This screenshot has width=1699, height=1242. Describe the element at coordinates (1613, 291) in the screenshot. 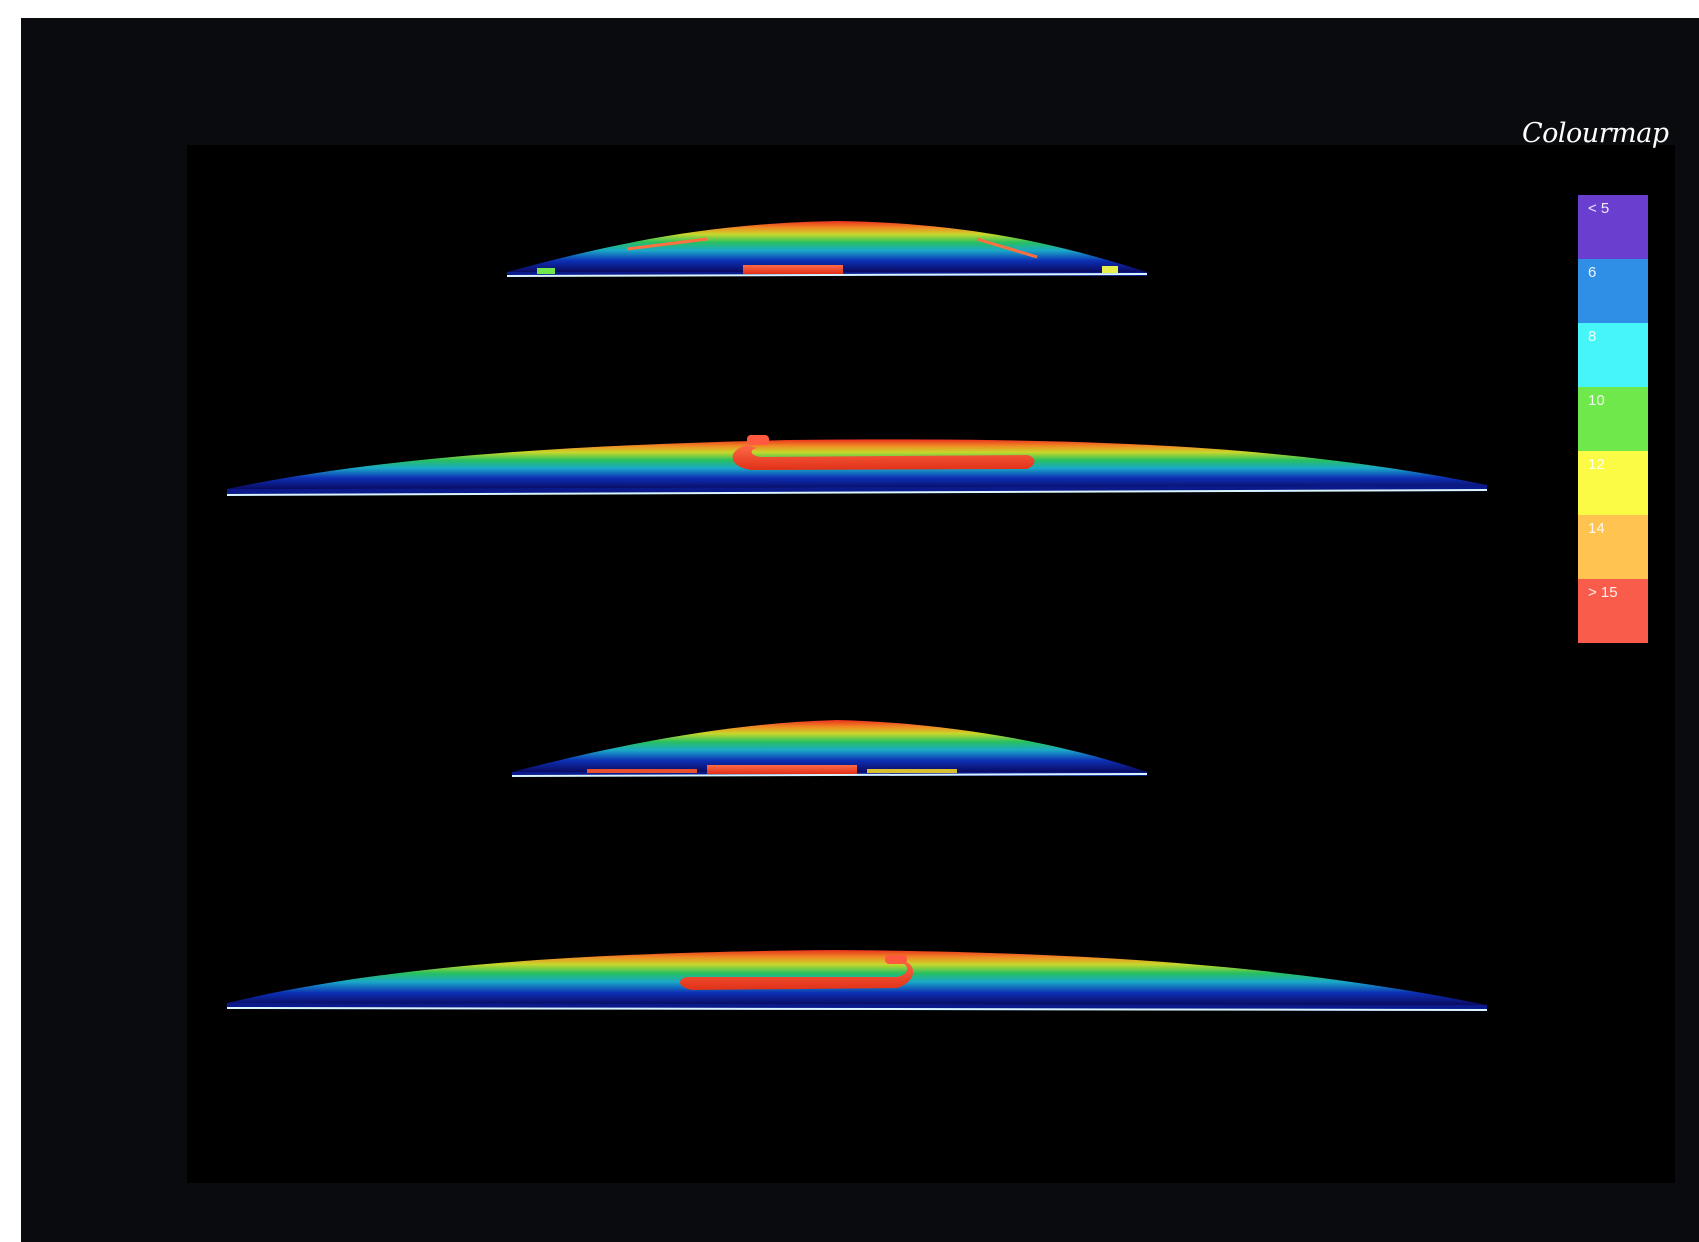

I see `colourmap-band: 6` at that location.